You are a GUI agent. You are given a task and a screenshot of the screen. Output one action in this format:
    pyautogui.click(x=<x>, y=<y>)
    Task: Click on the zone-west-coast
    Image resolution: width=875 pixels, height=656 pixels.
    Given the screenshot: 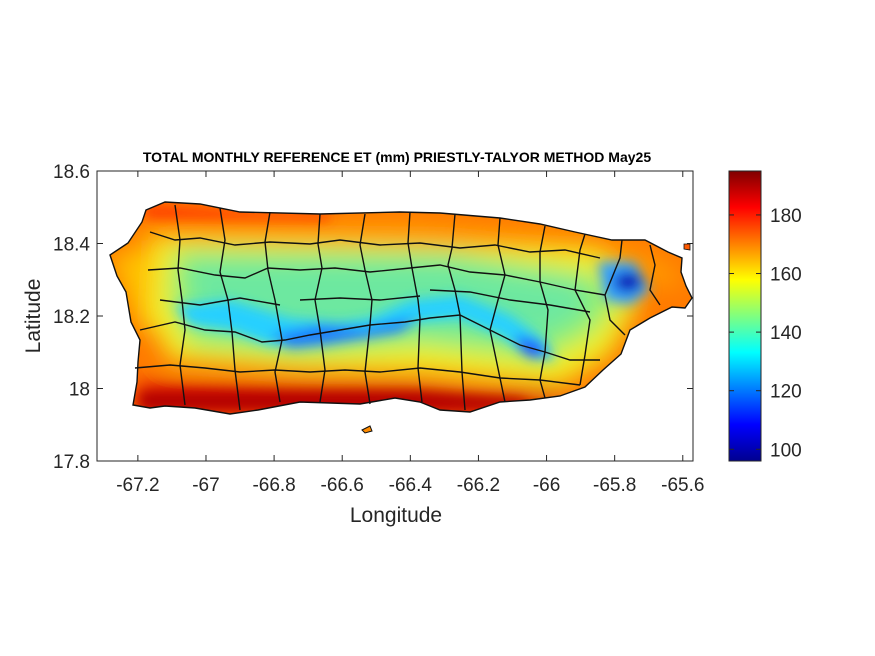 What is the action you would take?
    pyautogui.click(x=135, y=287)
    